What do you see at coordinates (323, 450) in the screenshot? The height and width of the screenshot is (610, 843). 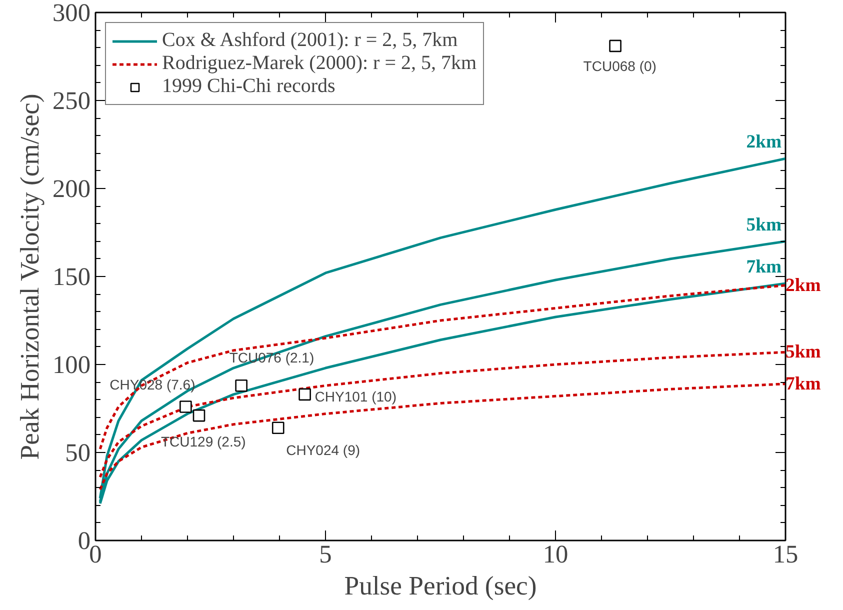 I see `annotation: CHY024 (9)` at bounding box center [323, 450].